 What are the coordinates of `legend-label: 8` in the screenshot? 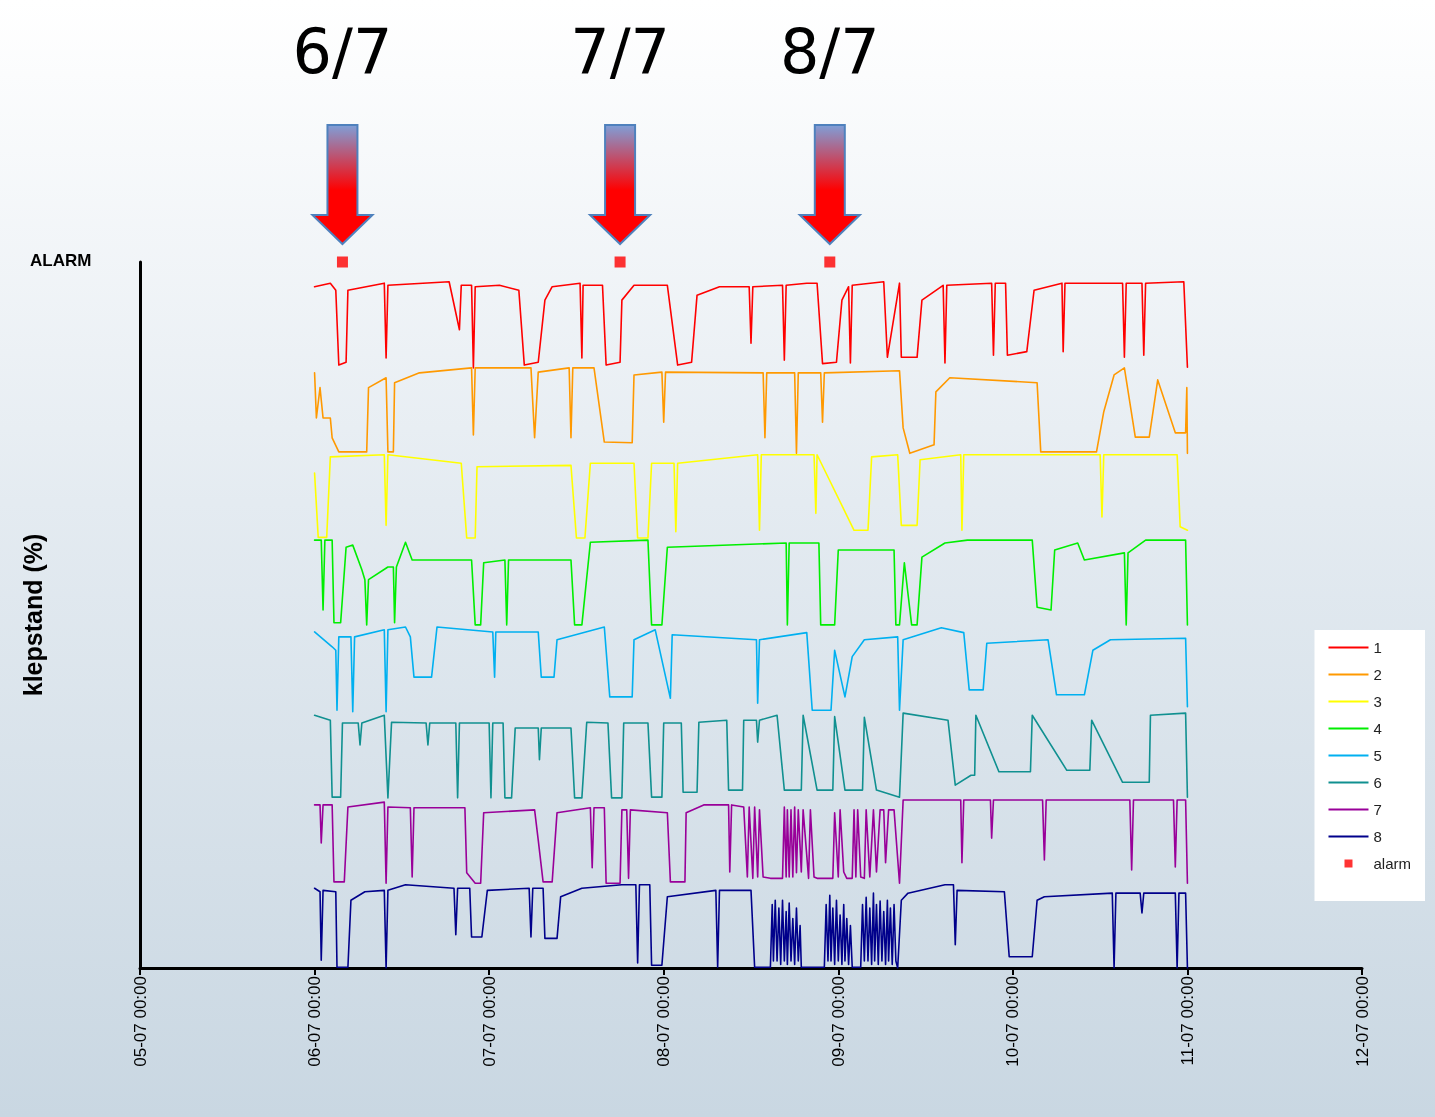 It's located at (1377, 836).